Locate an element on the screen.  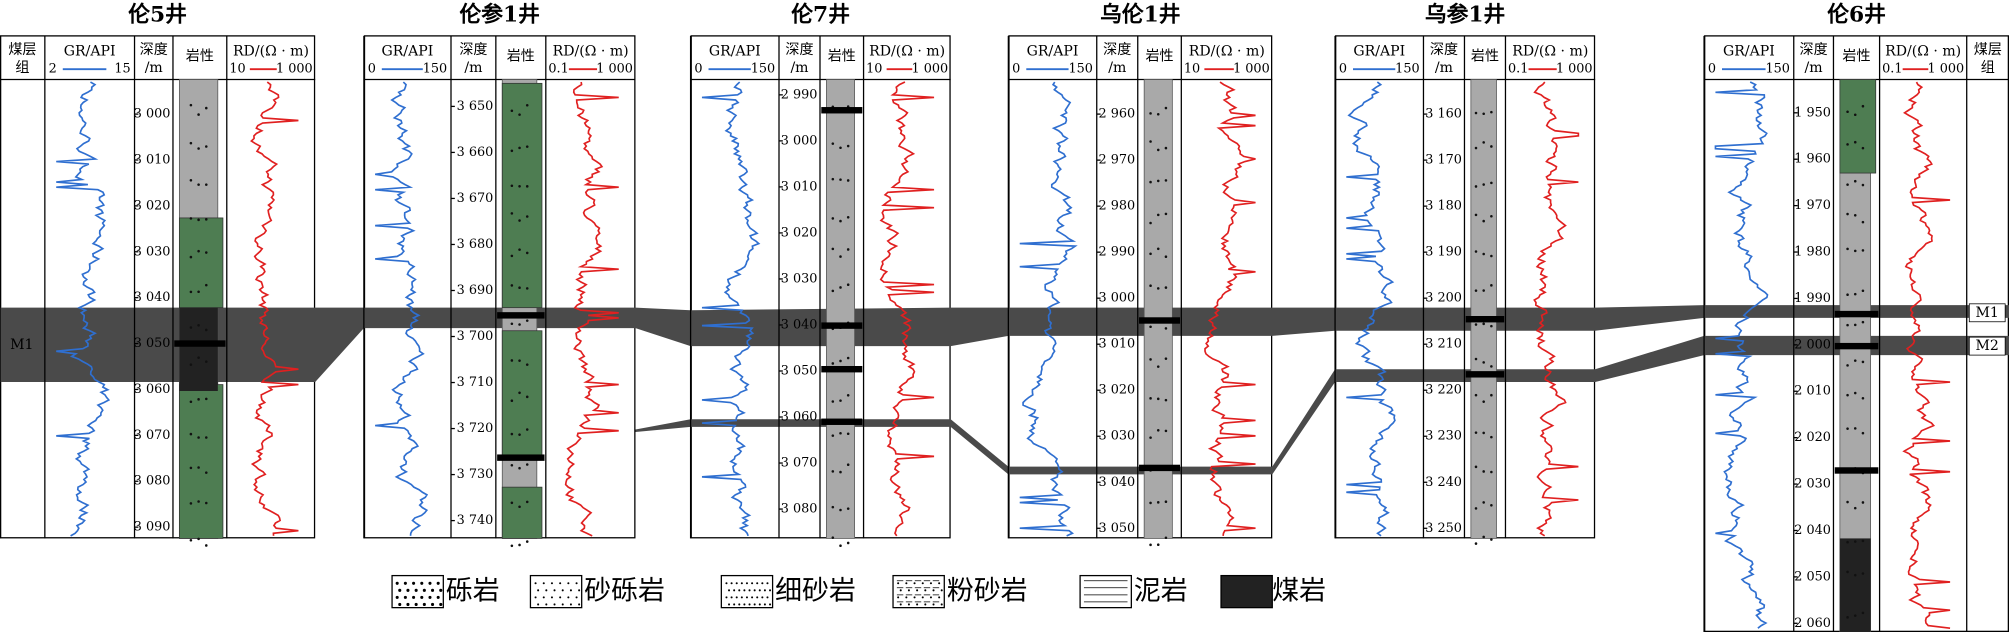
depth-unit: /m is located at coordinates (154, 68).